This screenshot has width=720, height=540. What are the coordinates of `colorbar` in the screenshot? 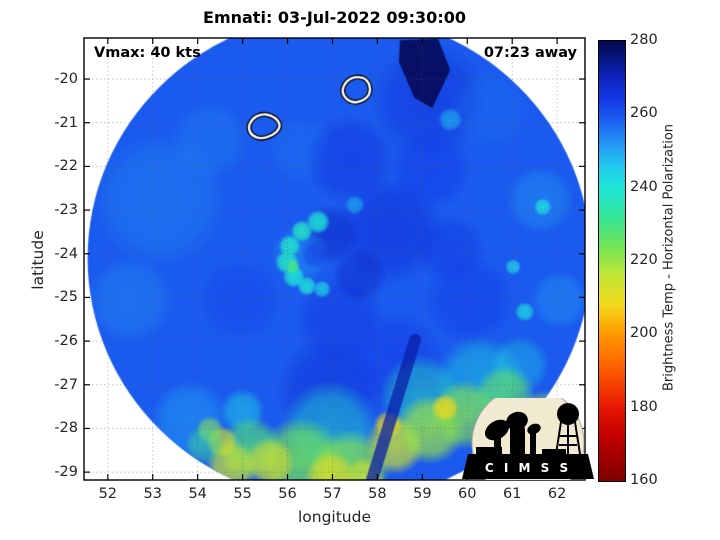 It's located at (612, 261).